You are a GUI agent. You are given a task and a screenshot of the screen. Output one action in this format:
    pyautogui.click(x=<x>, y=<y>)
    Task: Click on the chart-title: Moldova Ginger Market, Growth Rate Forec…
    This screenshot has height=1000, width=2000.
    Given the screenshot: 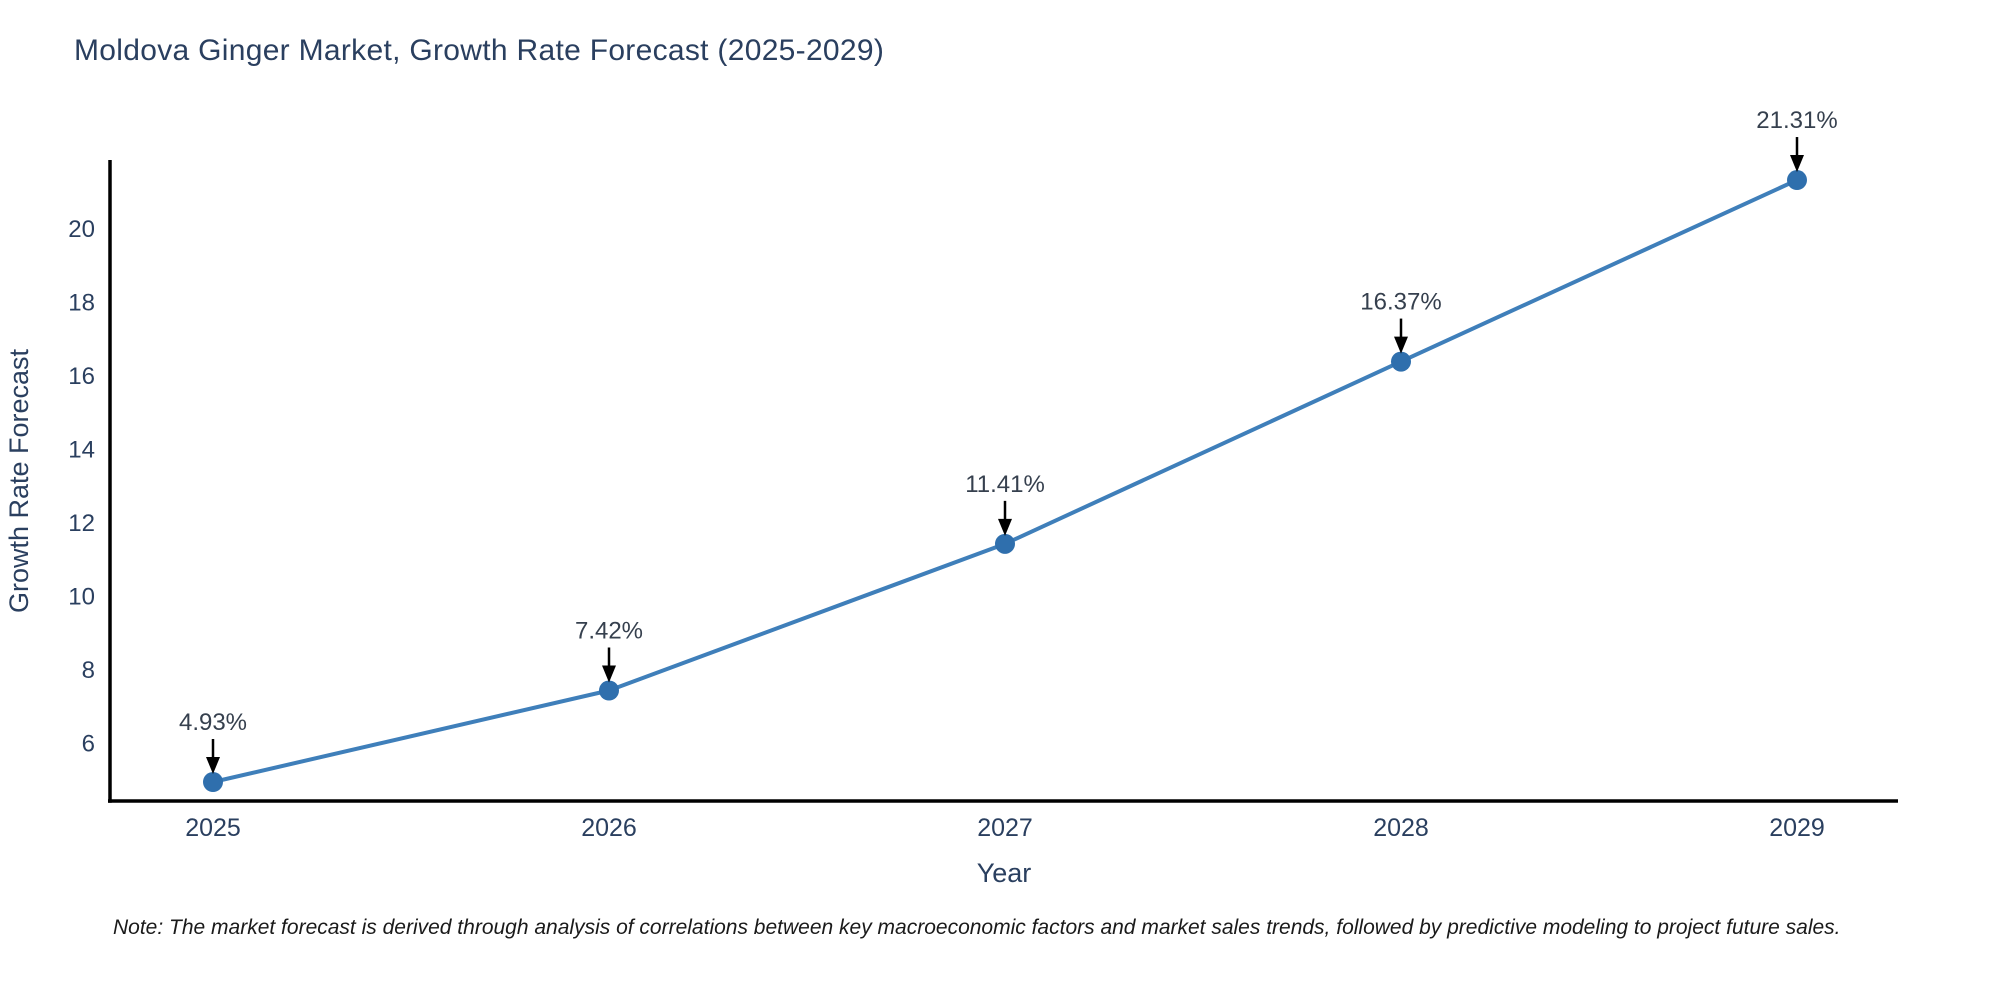 What is the action you would take?
    pyautogui.click(x=479, y=50)
    